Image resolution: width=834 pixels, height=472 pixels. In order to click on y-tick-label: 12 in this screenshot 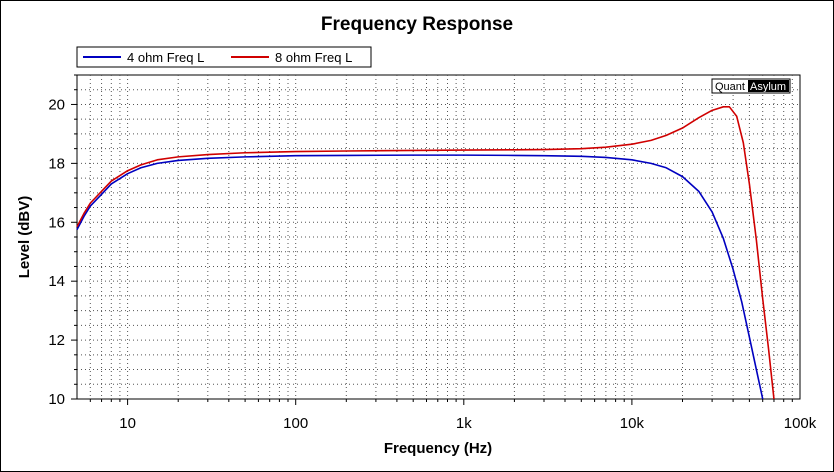, I will do `click(56, 340)`.